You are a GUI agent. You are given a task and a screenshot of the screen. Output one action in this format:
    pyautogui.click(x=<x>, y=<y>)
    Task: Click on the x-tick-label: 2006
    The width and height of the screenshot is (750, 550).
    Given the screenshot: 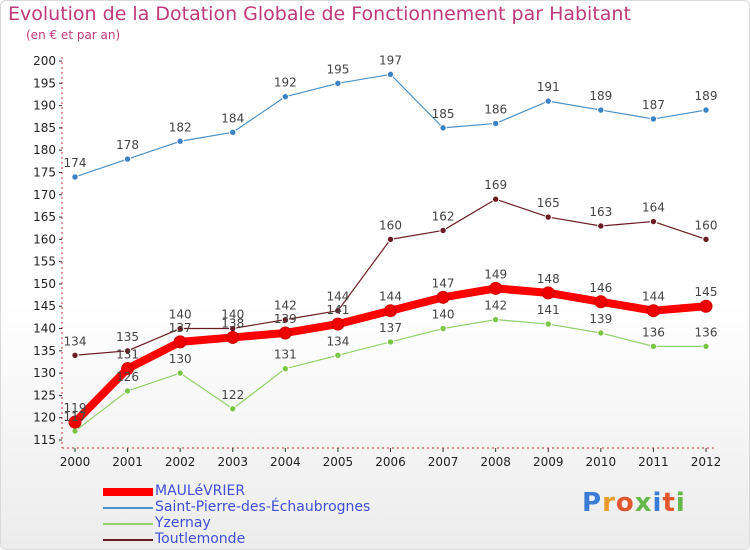 What is the action you would take?
    pyautogui.click(x=390, y=462)
    